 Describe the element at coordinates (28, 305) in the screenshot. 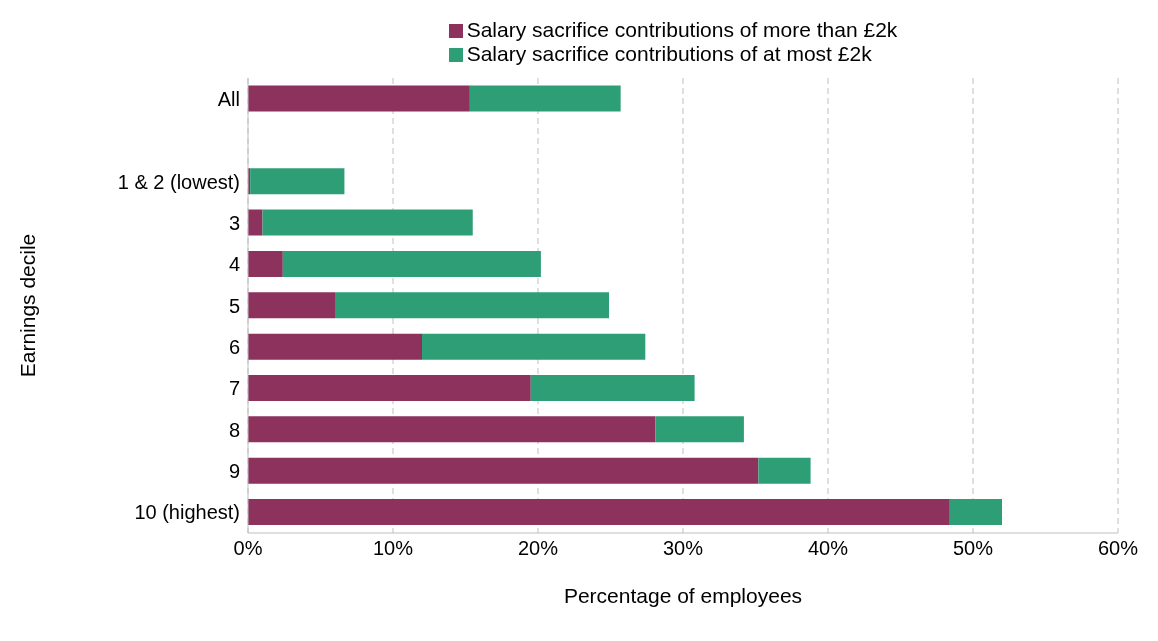

I see `y-axis-title: Earnings decile` at that location.